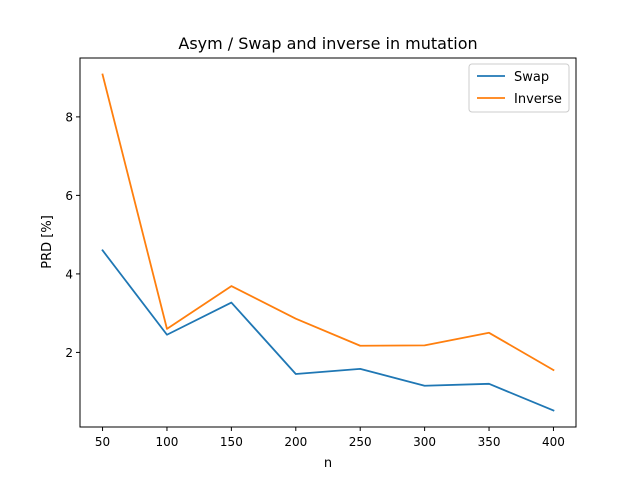 Image resolution: width=640 pixels, height=480 pixels. Describe the element at coordinates (72, 235) in the screenshot. I see `y-axis: 2 4 6 8` at that location.